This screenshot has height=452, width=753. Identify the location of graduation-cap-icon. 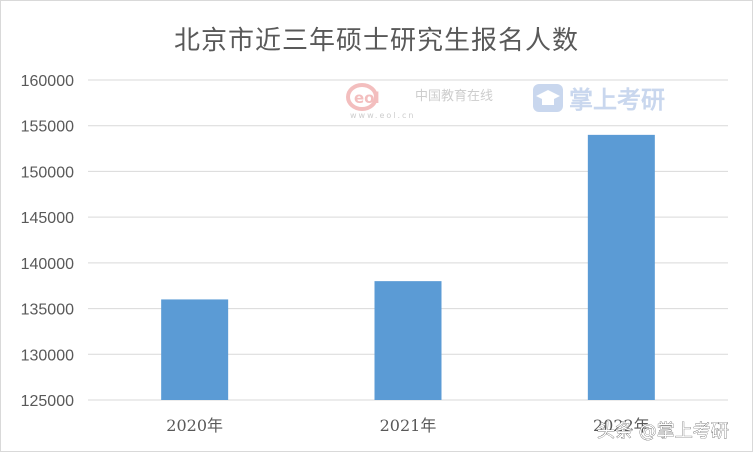
(548, 98).